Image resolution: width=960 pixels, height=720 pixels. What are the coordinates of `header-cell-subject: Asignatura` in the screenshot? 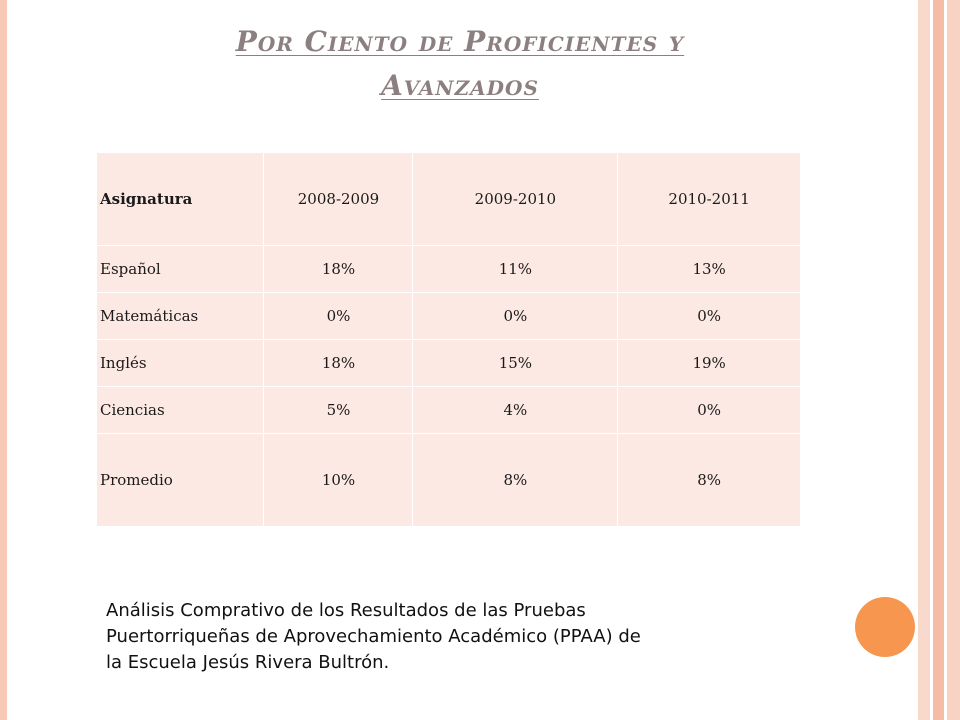 It's located at (180, 199).